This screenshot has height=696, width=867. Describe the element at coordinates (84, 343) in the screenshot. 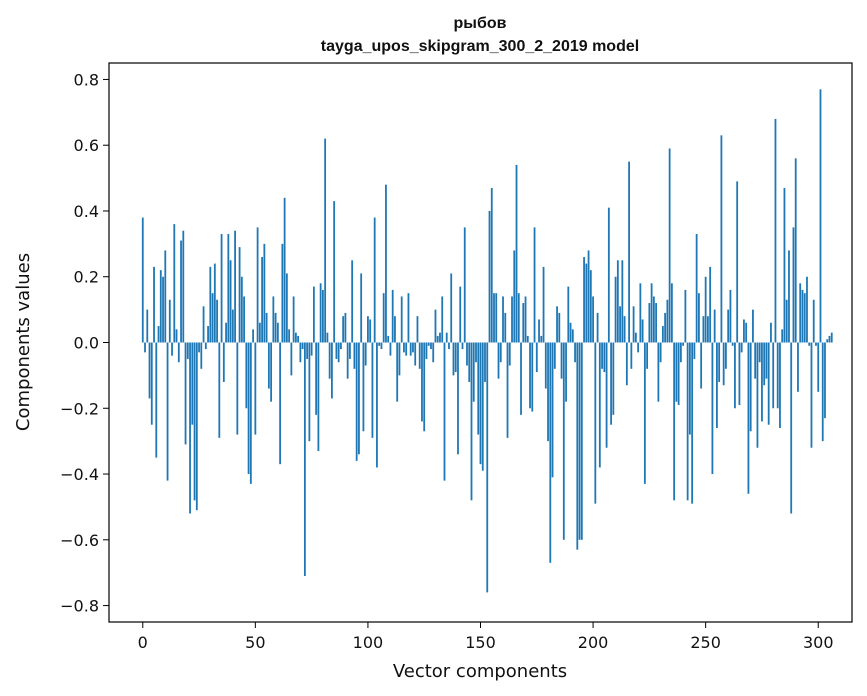

I see `y-axis-ticks: 0.8 0.6 0.4 0.2 0.0 −0.2 −0.4 −0.6 −0.8` at that location.